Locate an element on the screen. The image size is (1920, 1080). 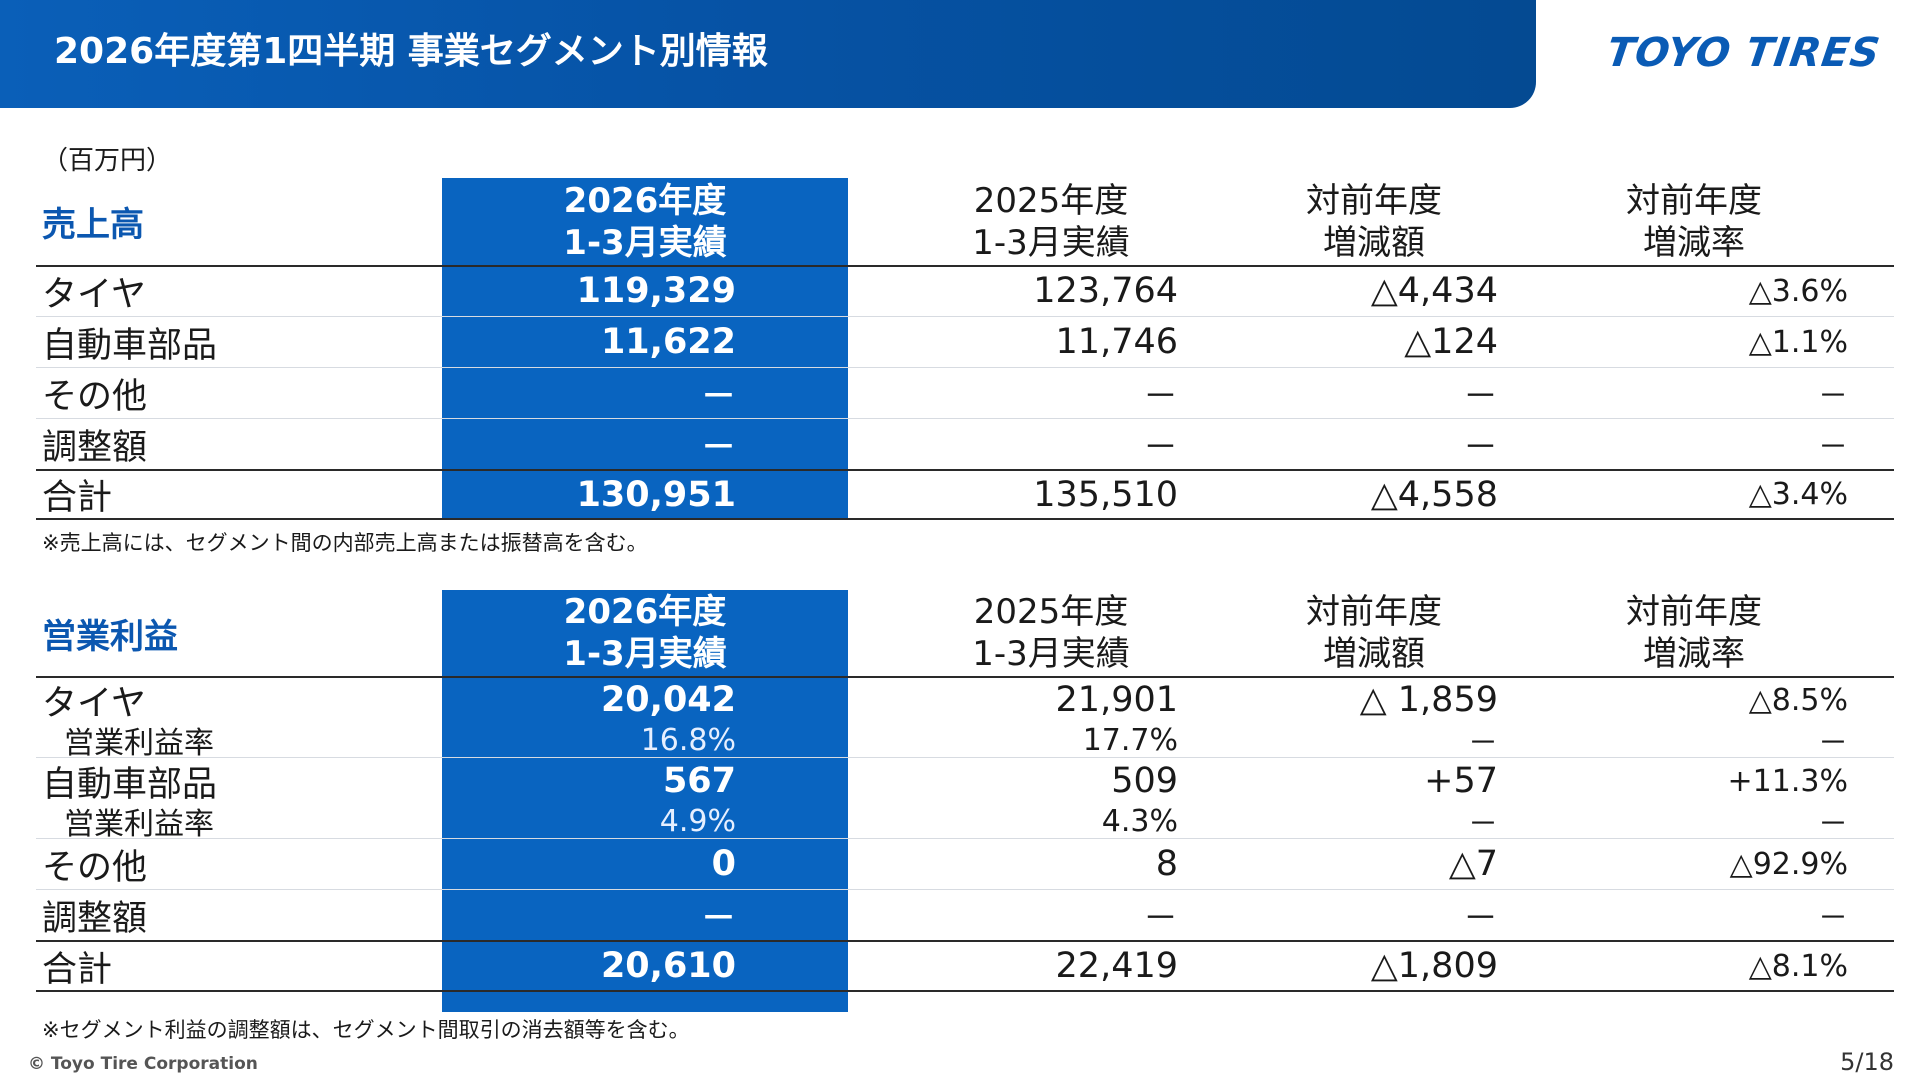
table-row: 自動車部品 11,622 11,746 △124 △1.1% is located at coordinates (965, 342).